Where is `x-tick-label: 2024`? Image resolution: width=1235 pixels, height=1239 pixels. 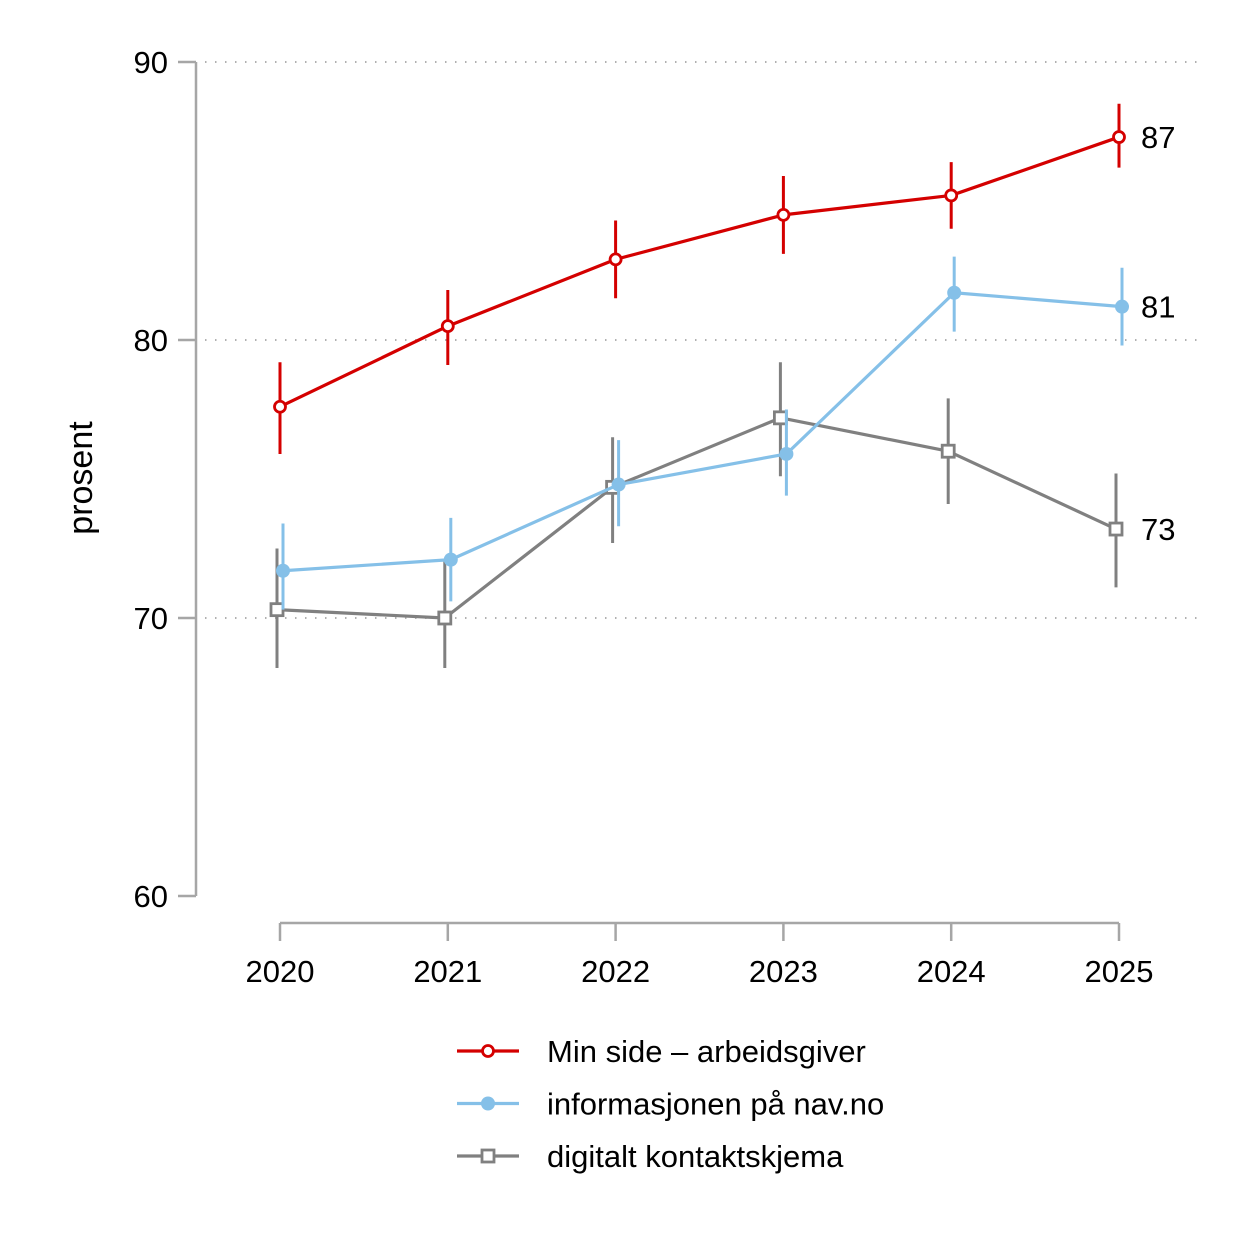 x-tick-label: 2024 is located at coordinates (951, 971).